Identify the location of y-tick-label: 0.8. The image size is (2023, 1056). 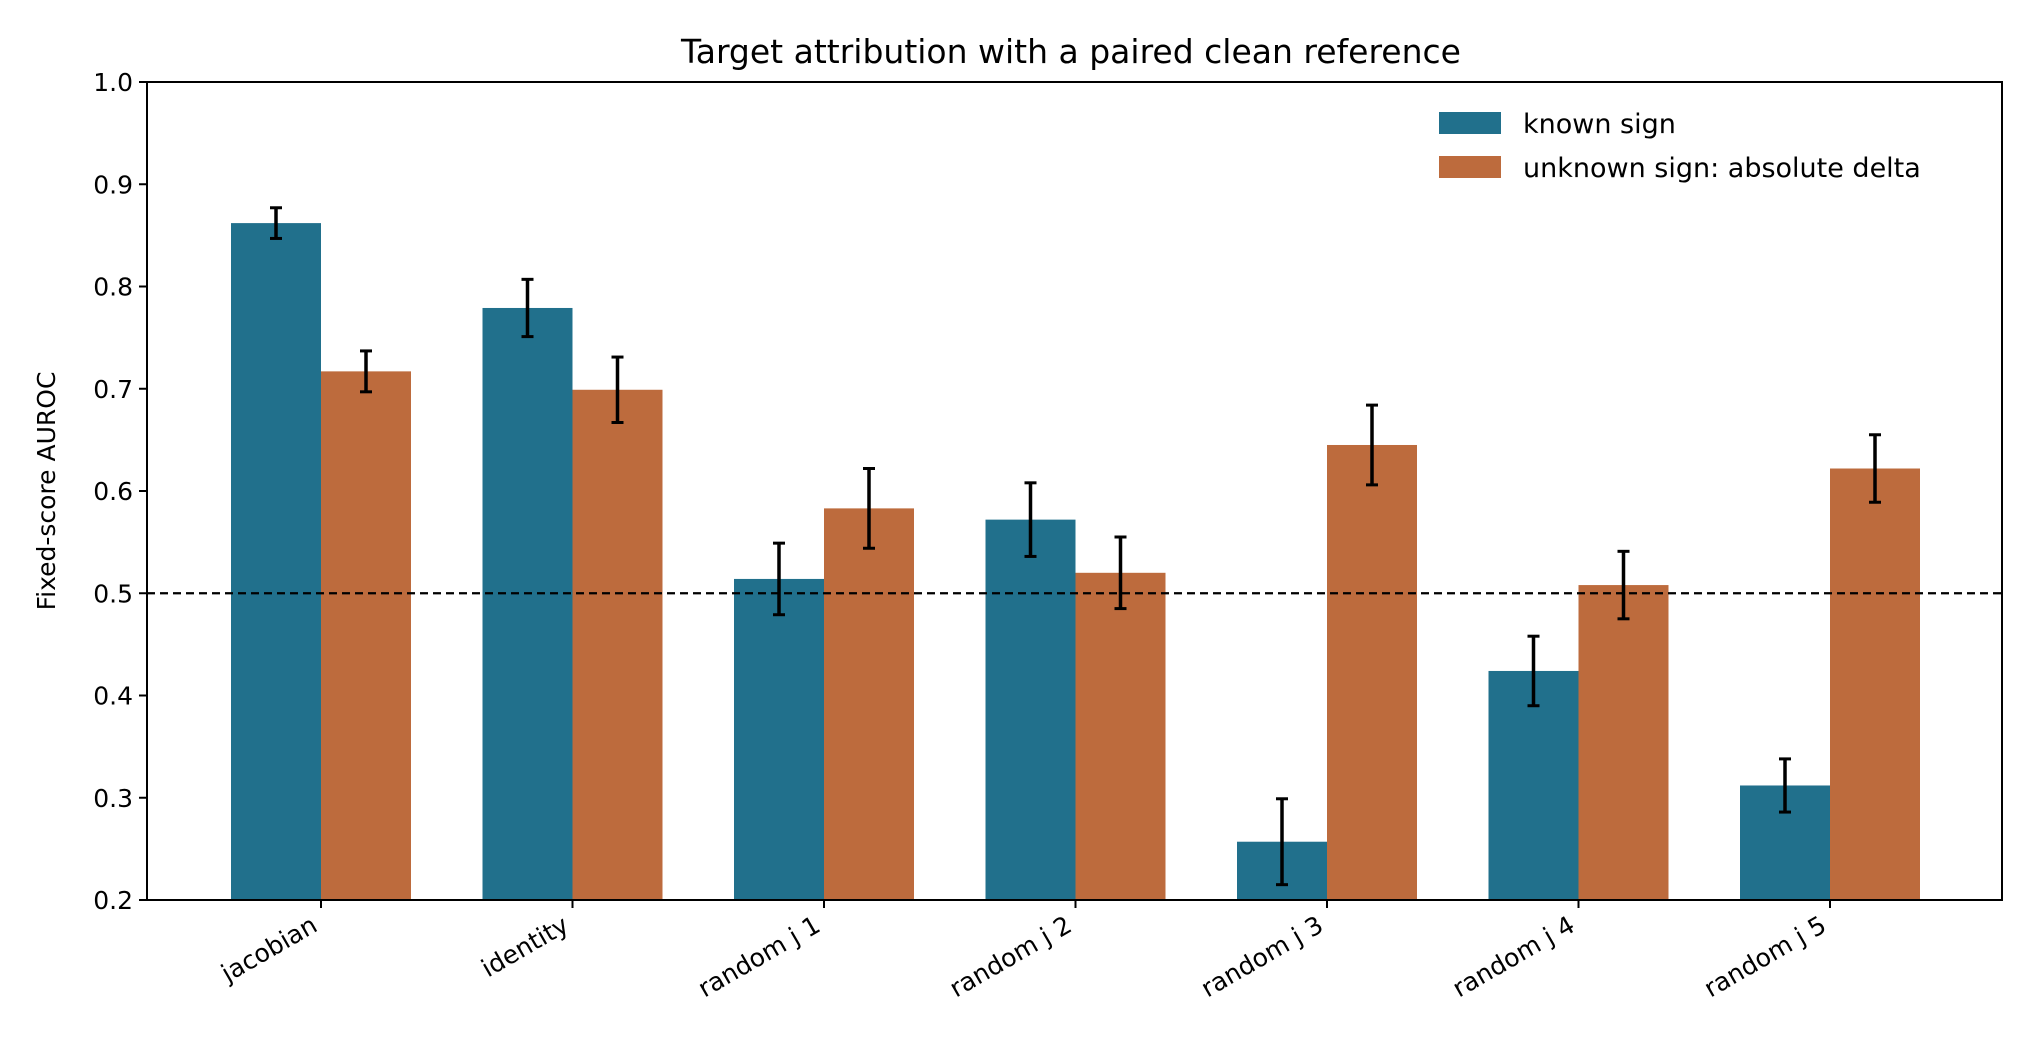
(113, 287).